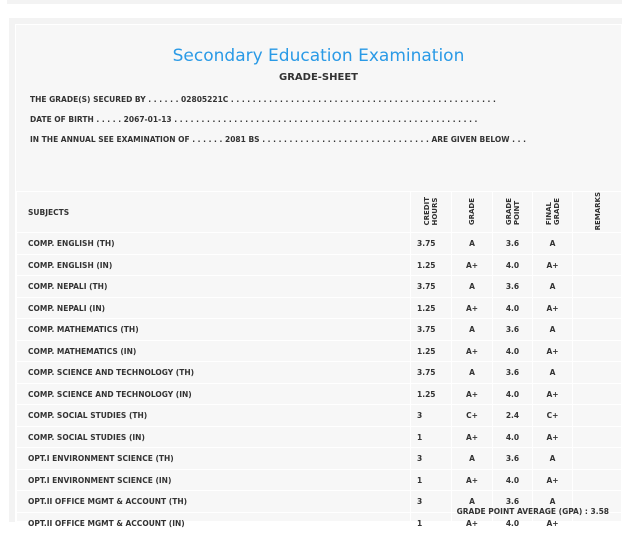  I want to click on subject: COMP. NEPALI (IN), so click(214, 308).